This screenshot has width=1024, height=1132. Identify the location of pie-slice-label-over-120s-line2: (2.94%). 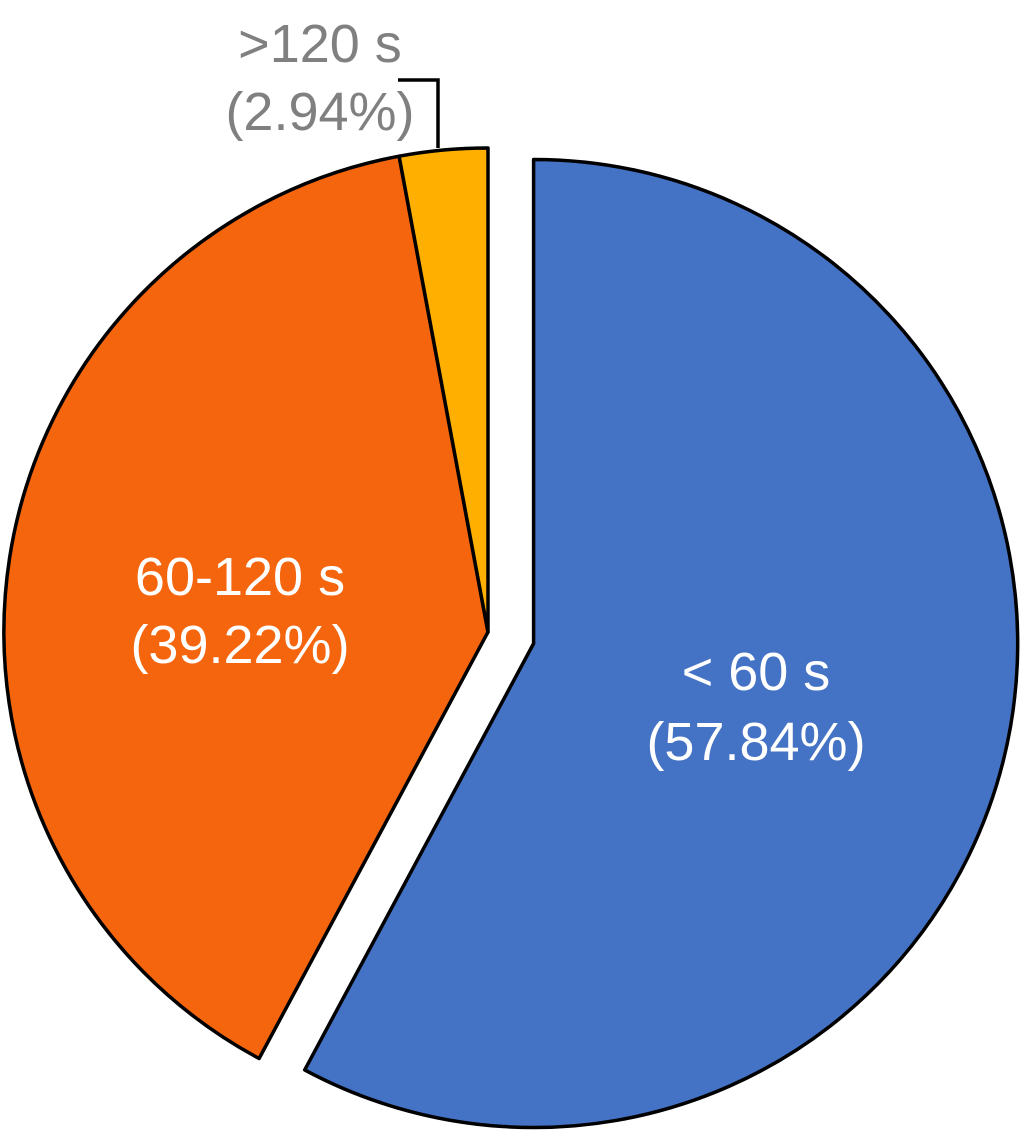
(319, 112).